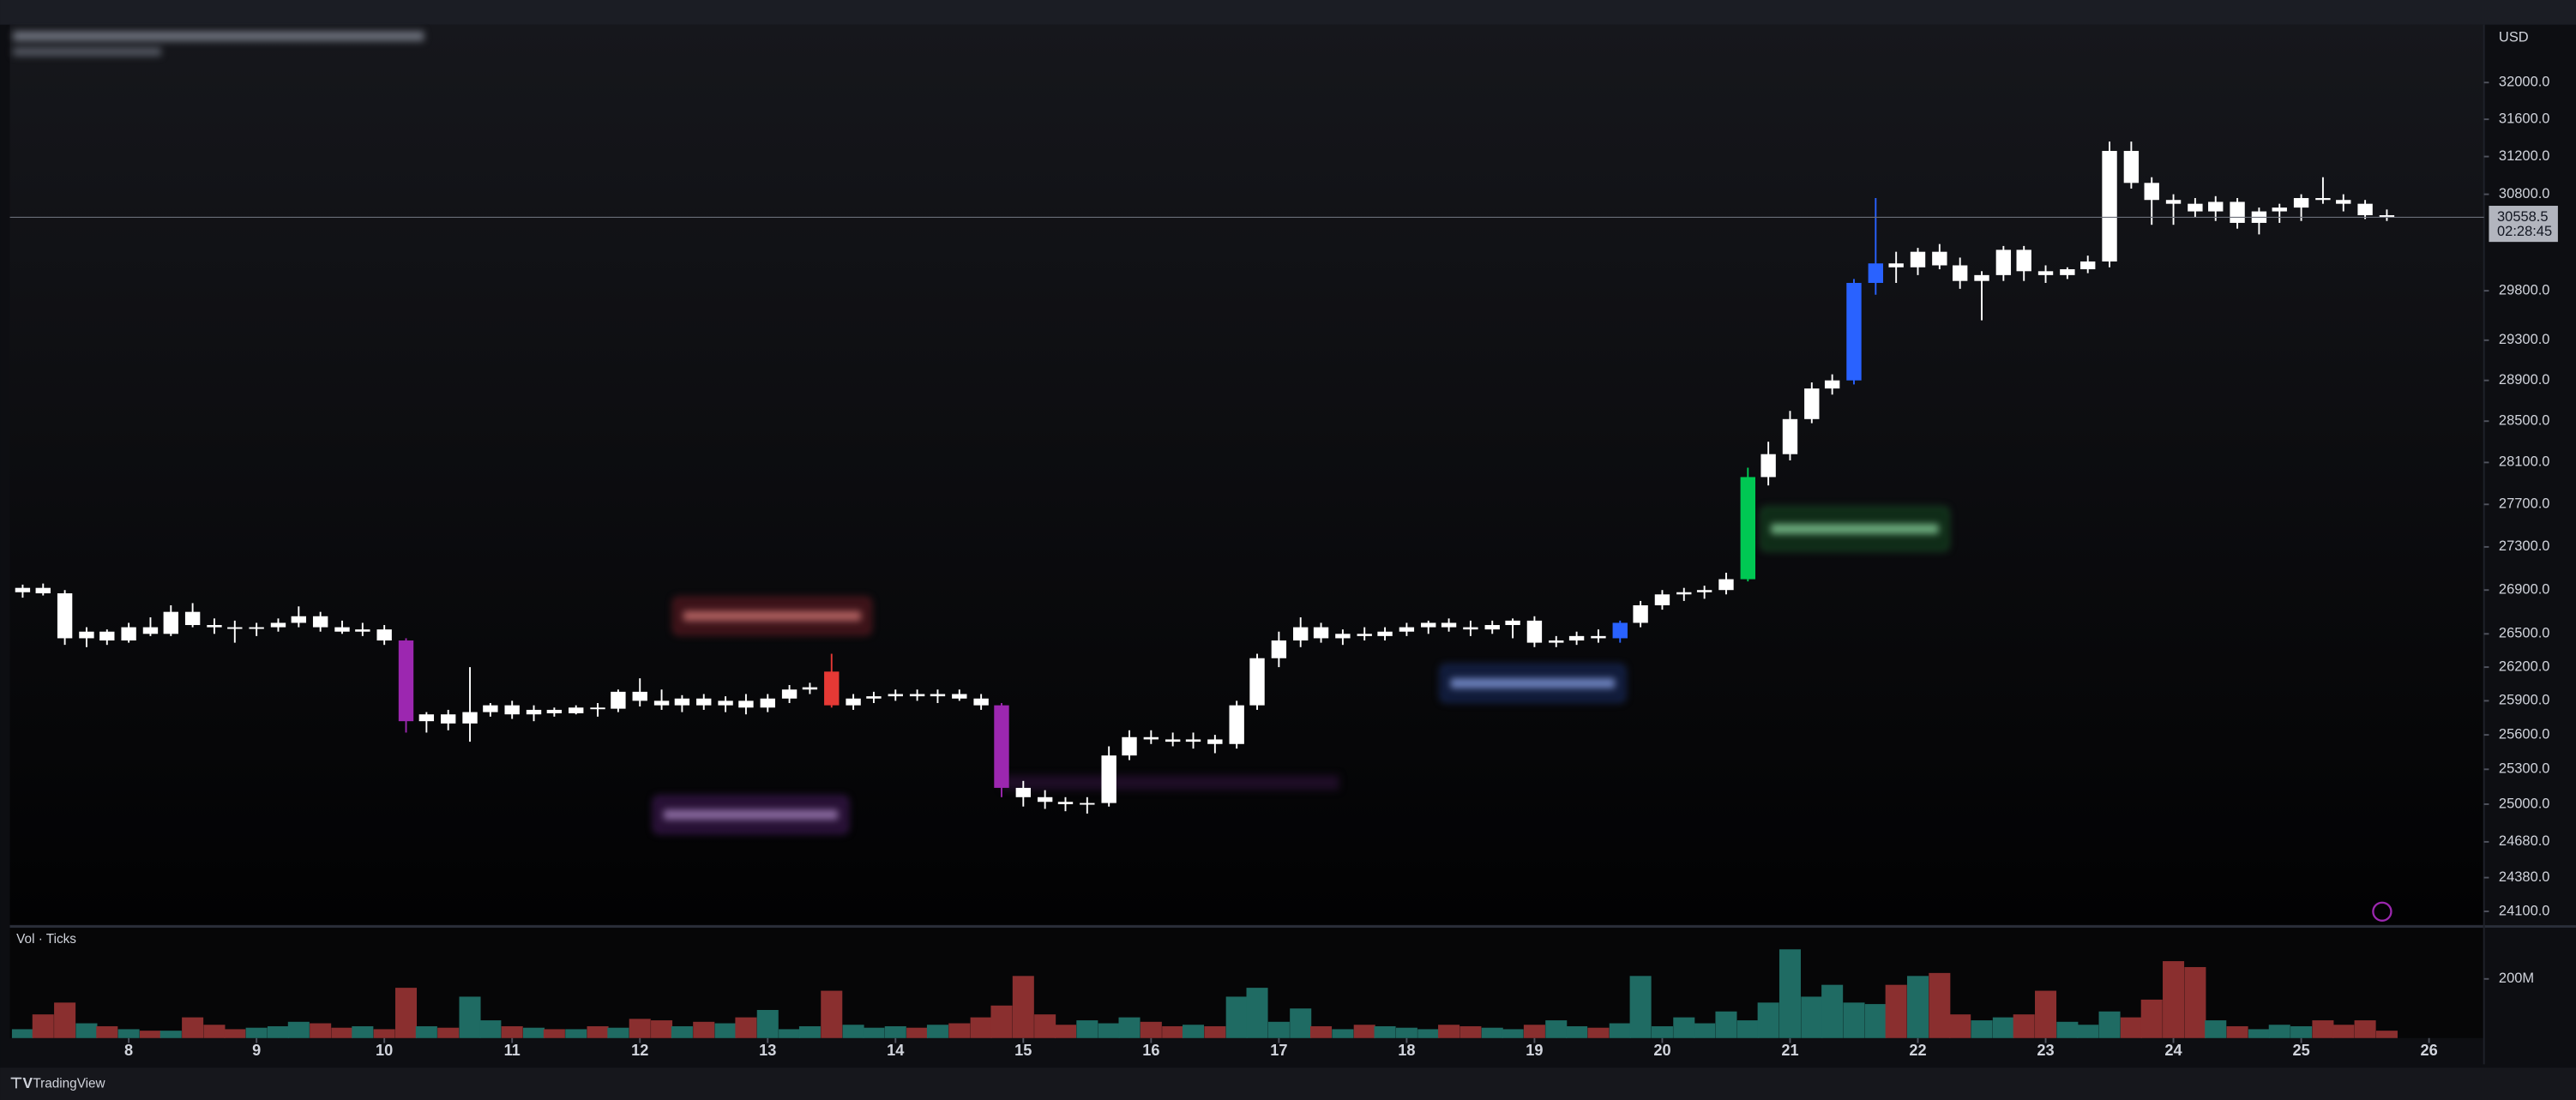 The width and height of the screenshot is (2576, 1100). I want to click on y-tick-label: 30800.0, so click(2525, 193).